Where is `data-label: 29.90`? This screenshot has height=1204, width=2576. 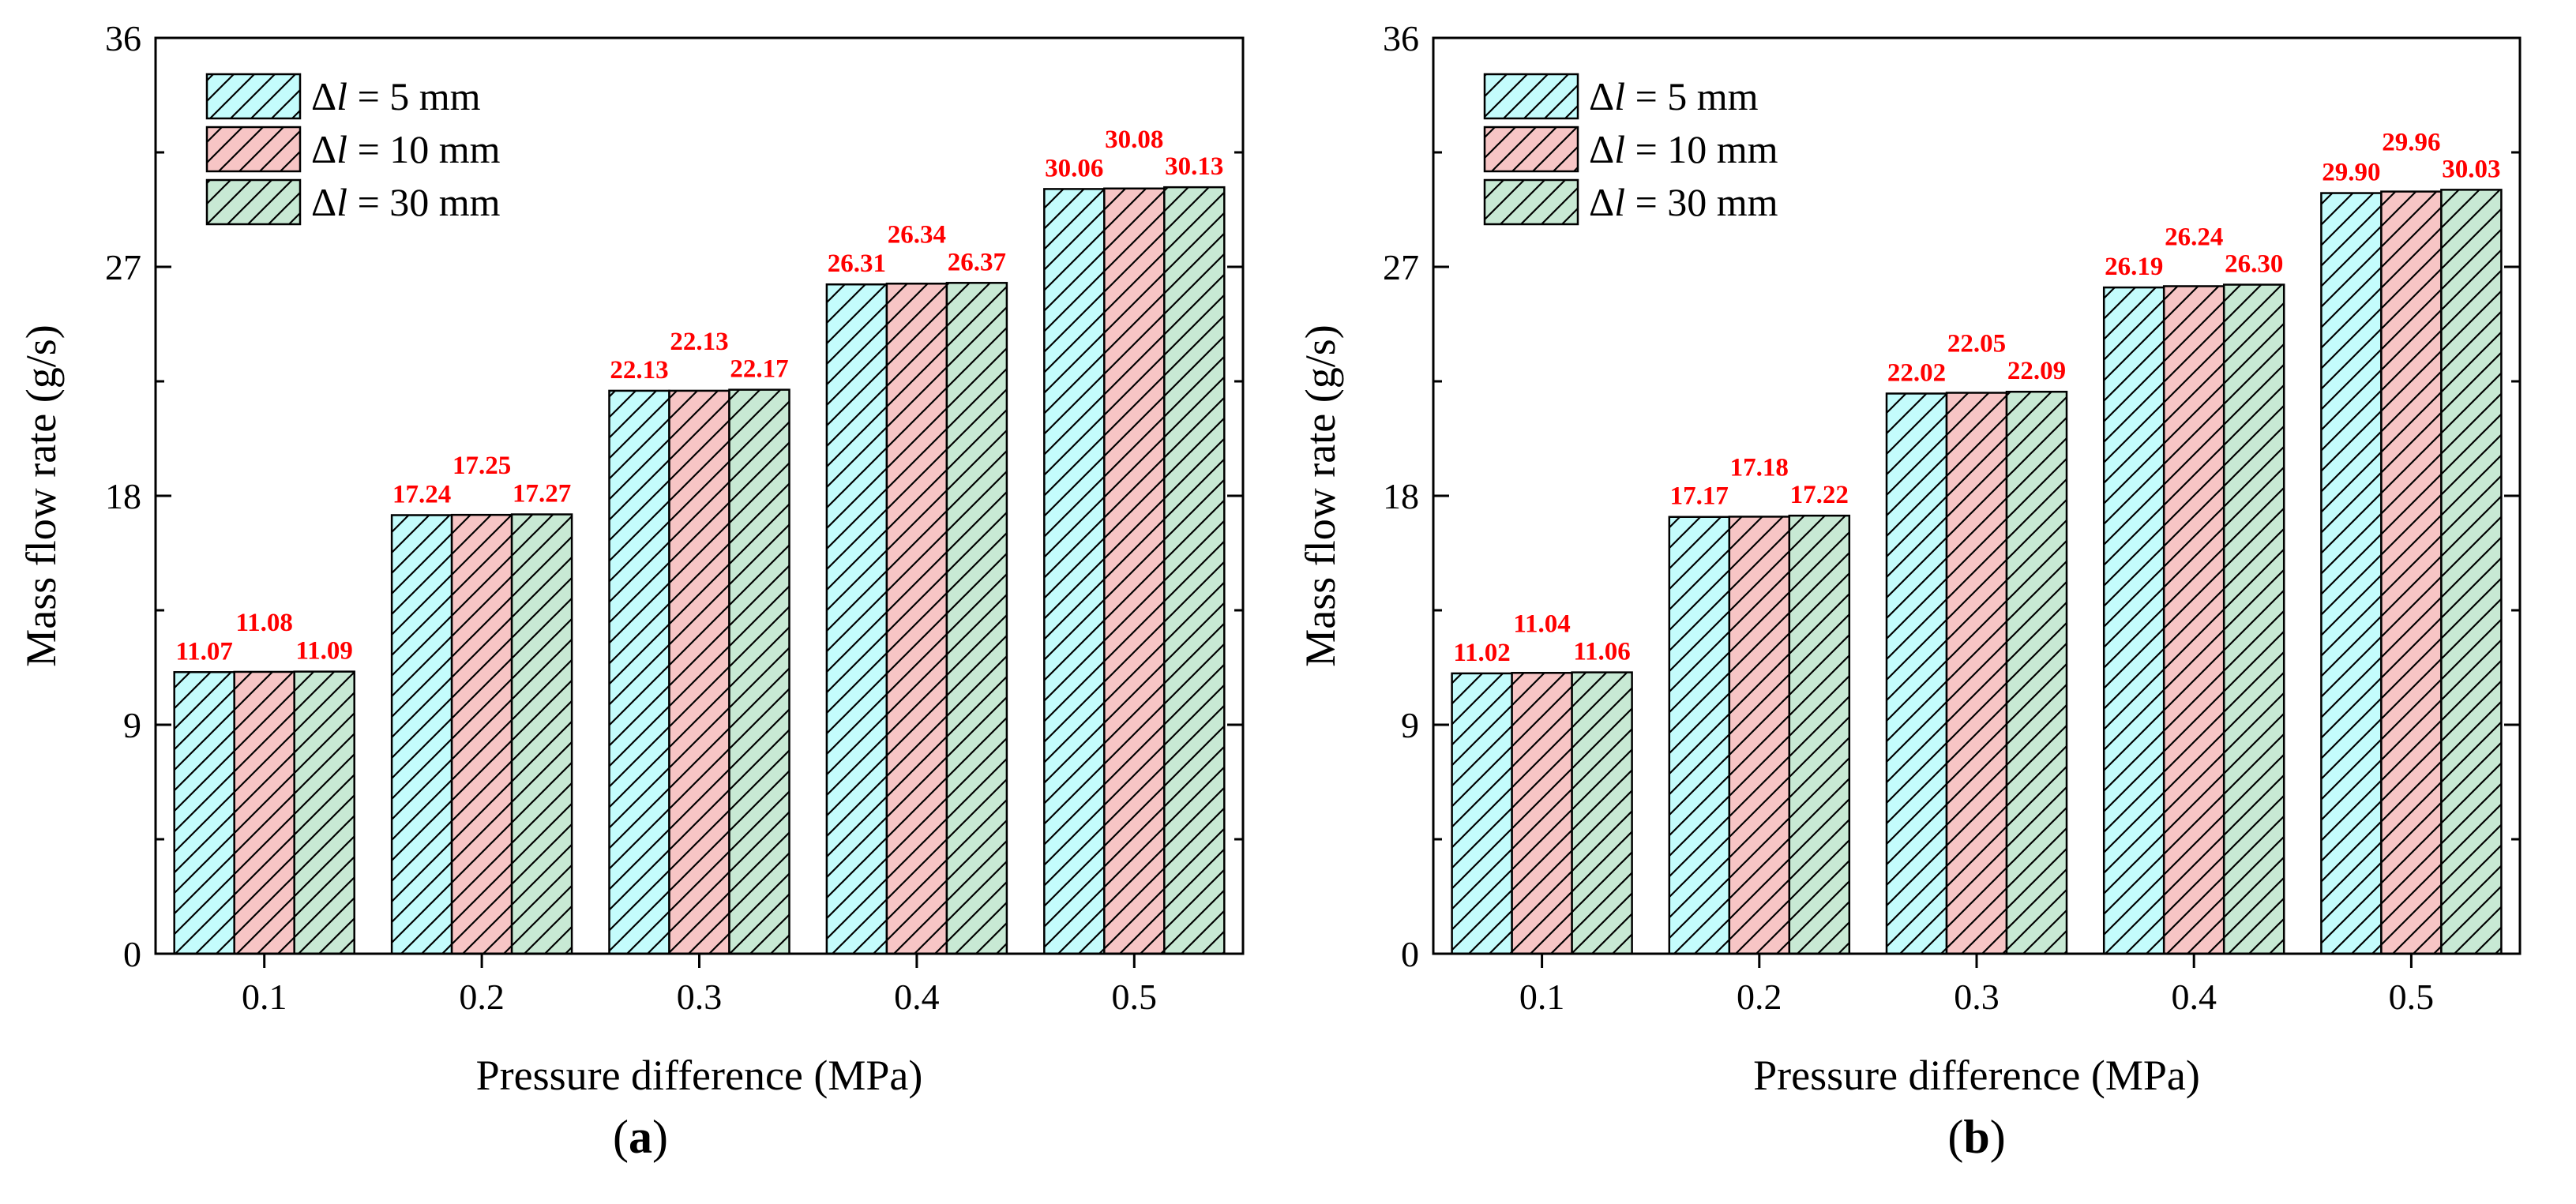
data-label: 29.90 is located at coordinates (2351, 173).